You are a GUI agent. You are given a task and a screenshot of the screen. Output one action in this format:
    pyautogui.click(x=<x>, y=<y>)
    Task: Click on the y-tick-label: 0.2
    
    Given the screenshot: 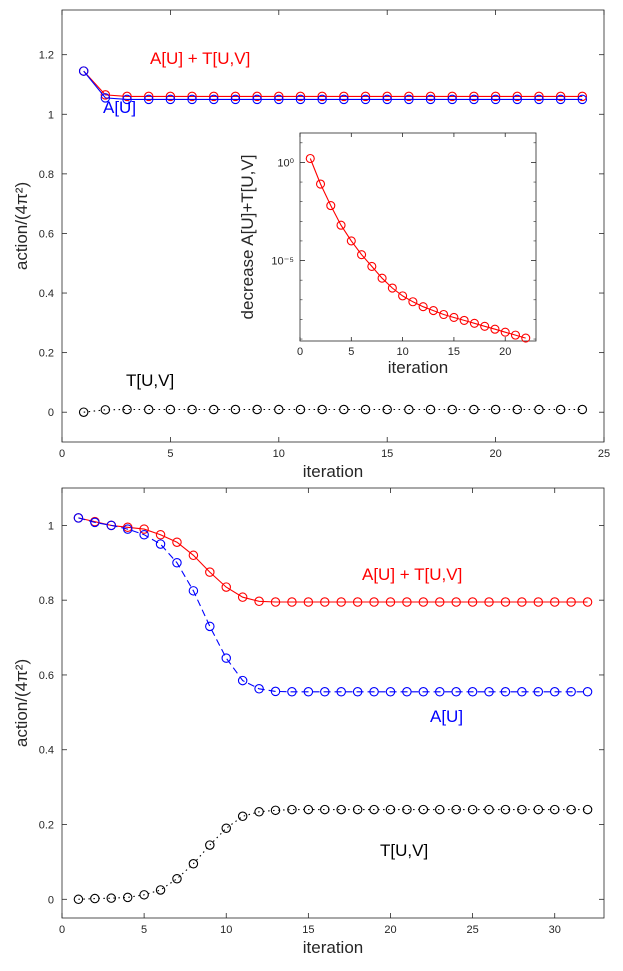 What is the action you would take?
    pyautogui.click(x=46, y=826)
    